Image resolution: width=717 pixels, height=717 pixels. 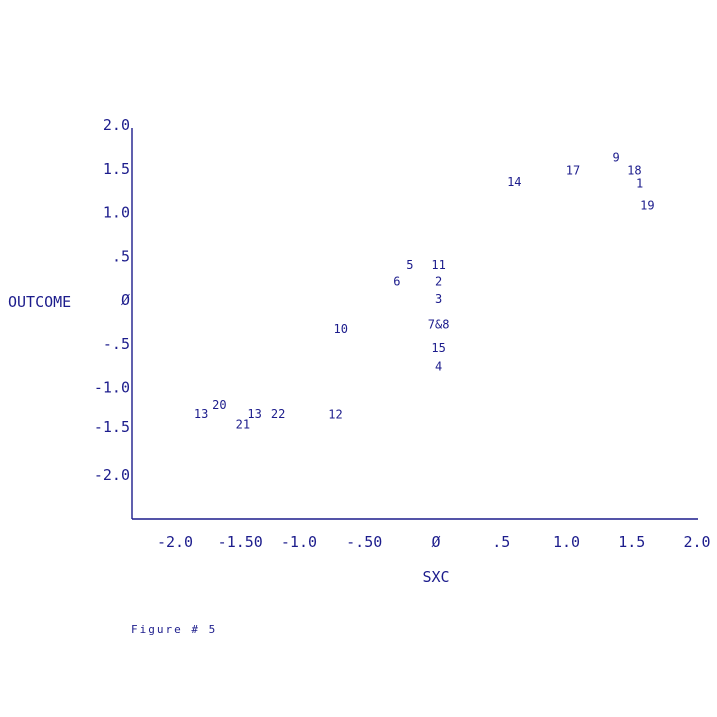 What do you see at coordinates (631, 542) in the screenshot?
I see `x-tick-label: 1.5` at bounding box center [631, 542].